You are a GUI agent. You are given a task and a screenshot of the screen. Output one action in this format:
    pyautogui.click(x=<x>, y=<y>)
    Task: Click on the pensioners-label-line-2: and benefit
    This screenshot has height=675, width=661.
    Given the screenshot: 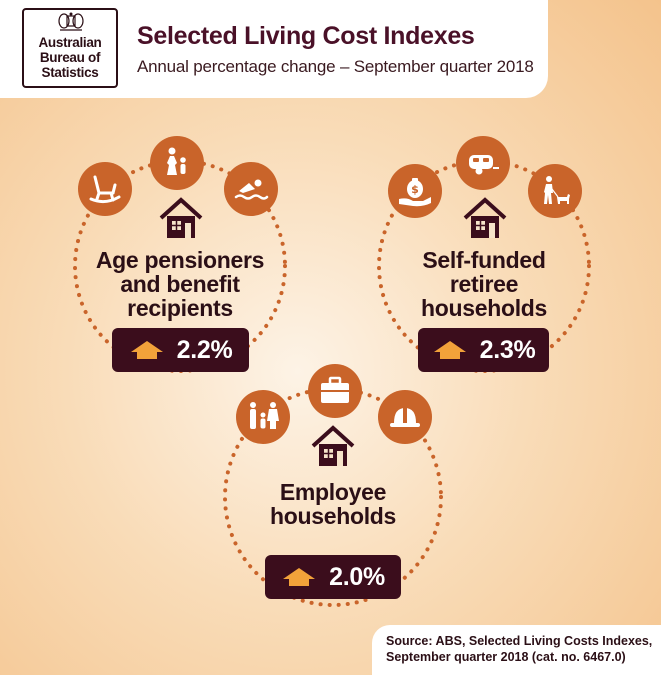 What is the action you would take?
    pyautogui.click(x=180, y=284)
    